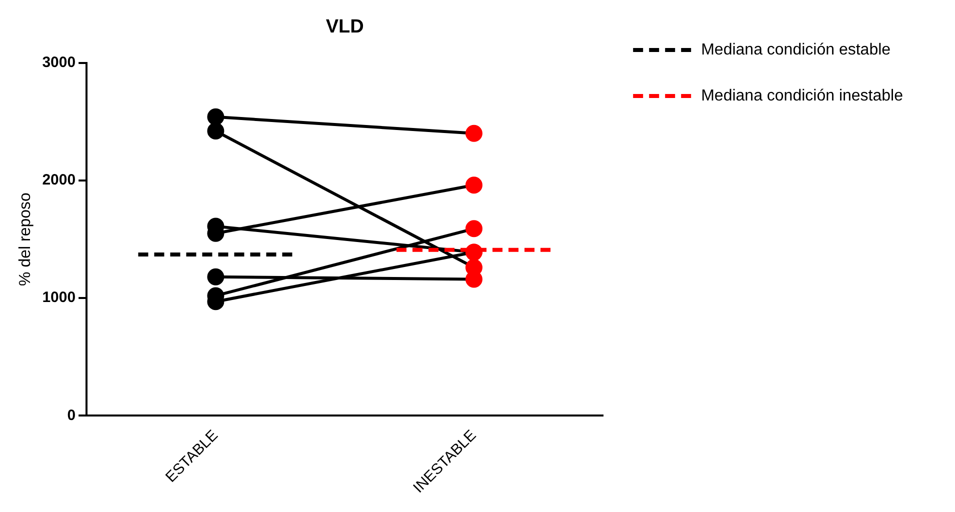 The height and width of the screenshot is (512, 955). I want to click on y-tick-label: 0, so click(71, 415).